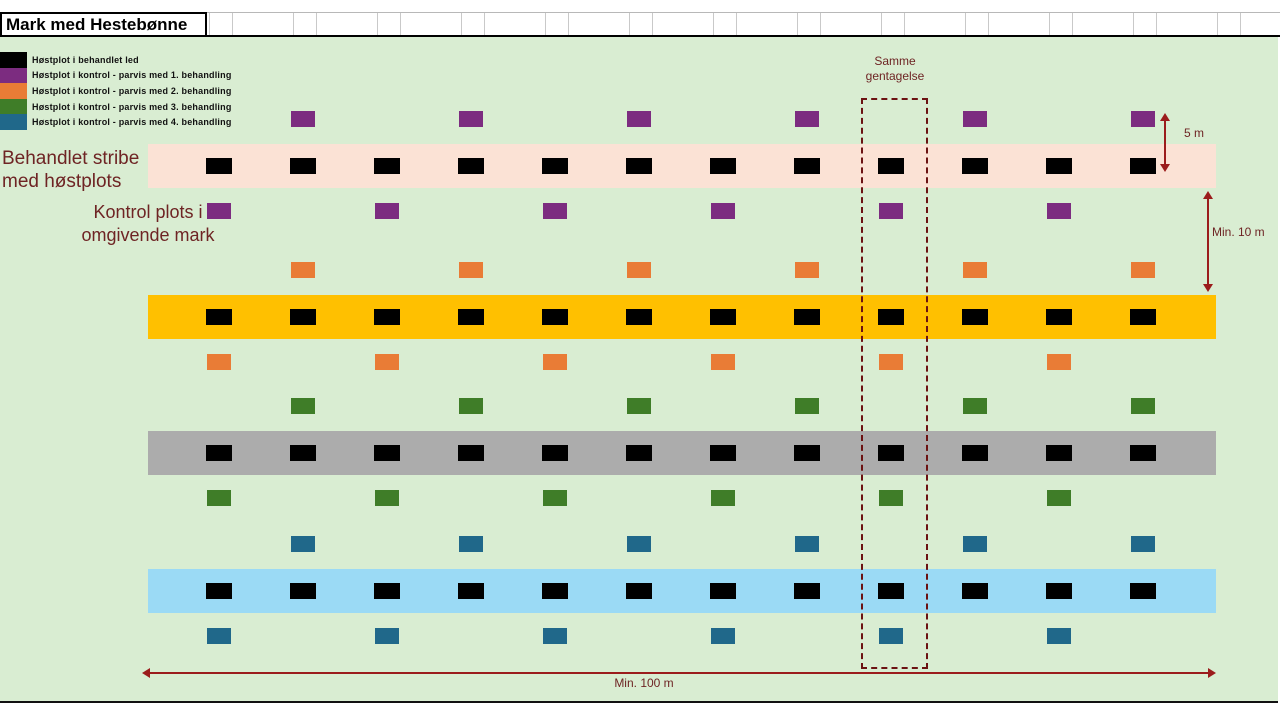 This screenshot has height=720, width=1280. I want to click on dimension-label-min-10m: Min. 10 m, so click(1238, 232).